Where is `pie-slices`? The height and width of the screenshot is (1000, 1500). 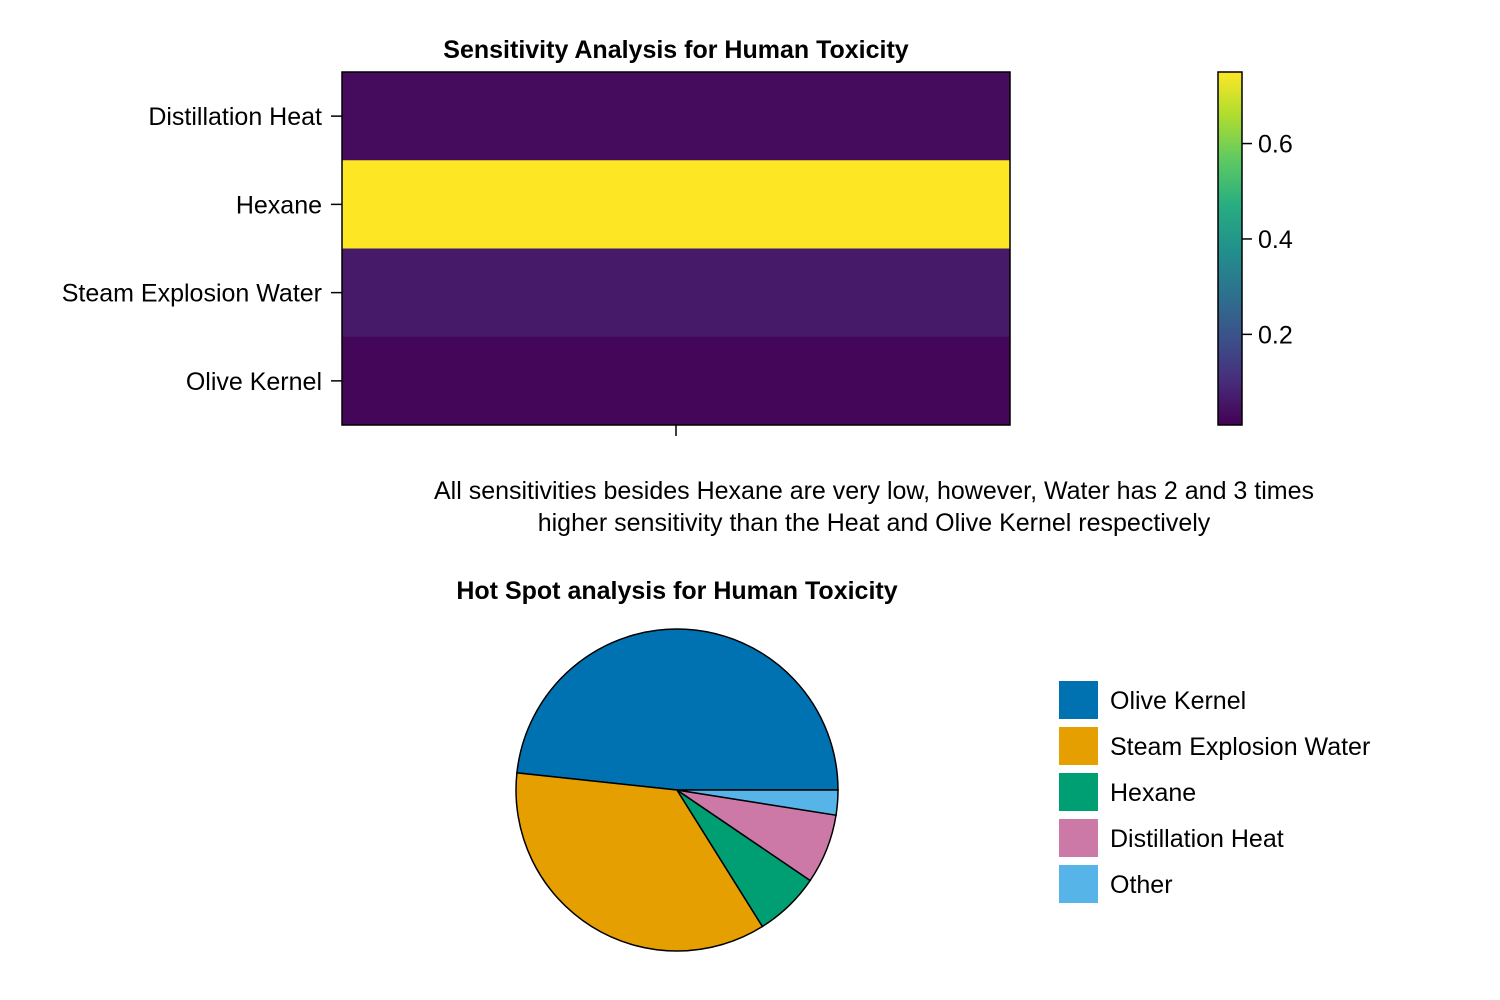 pie-slices is located at coordinates (677, 790).